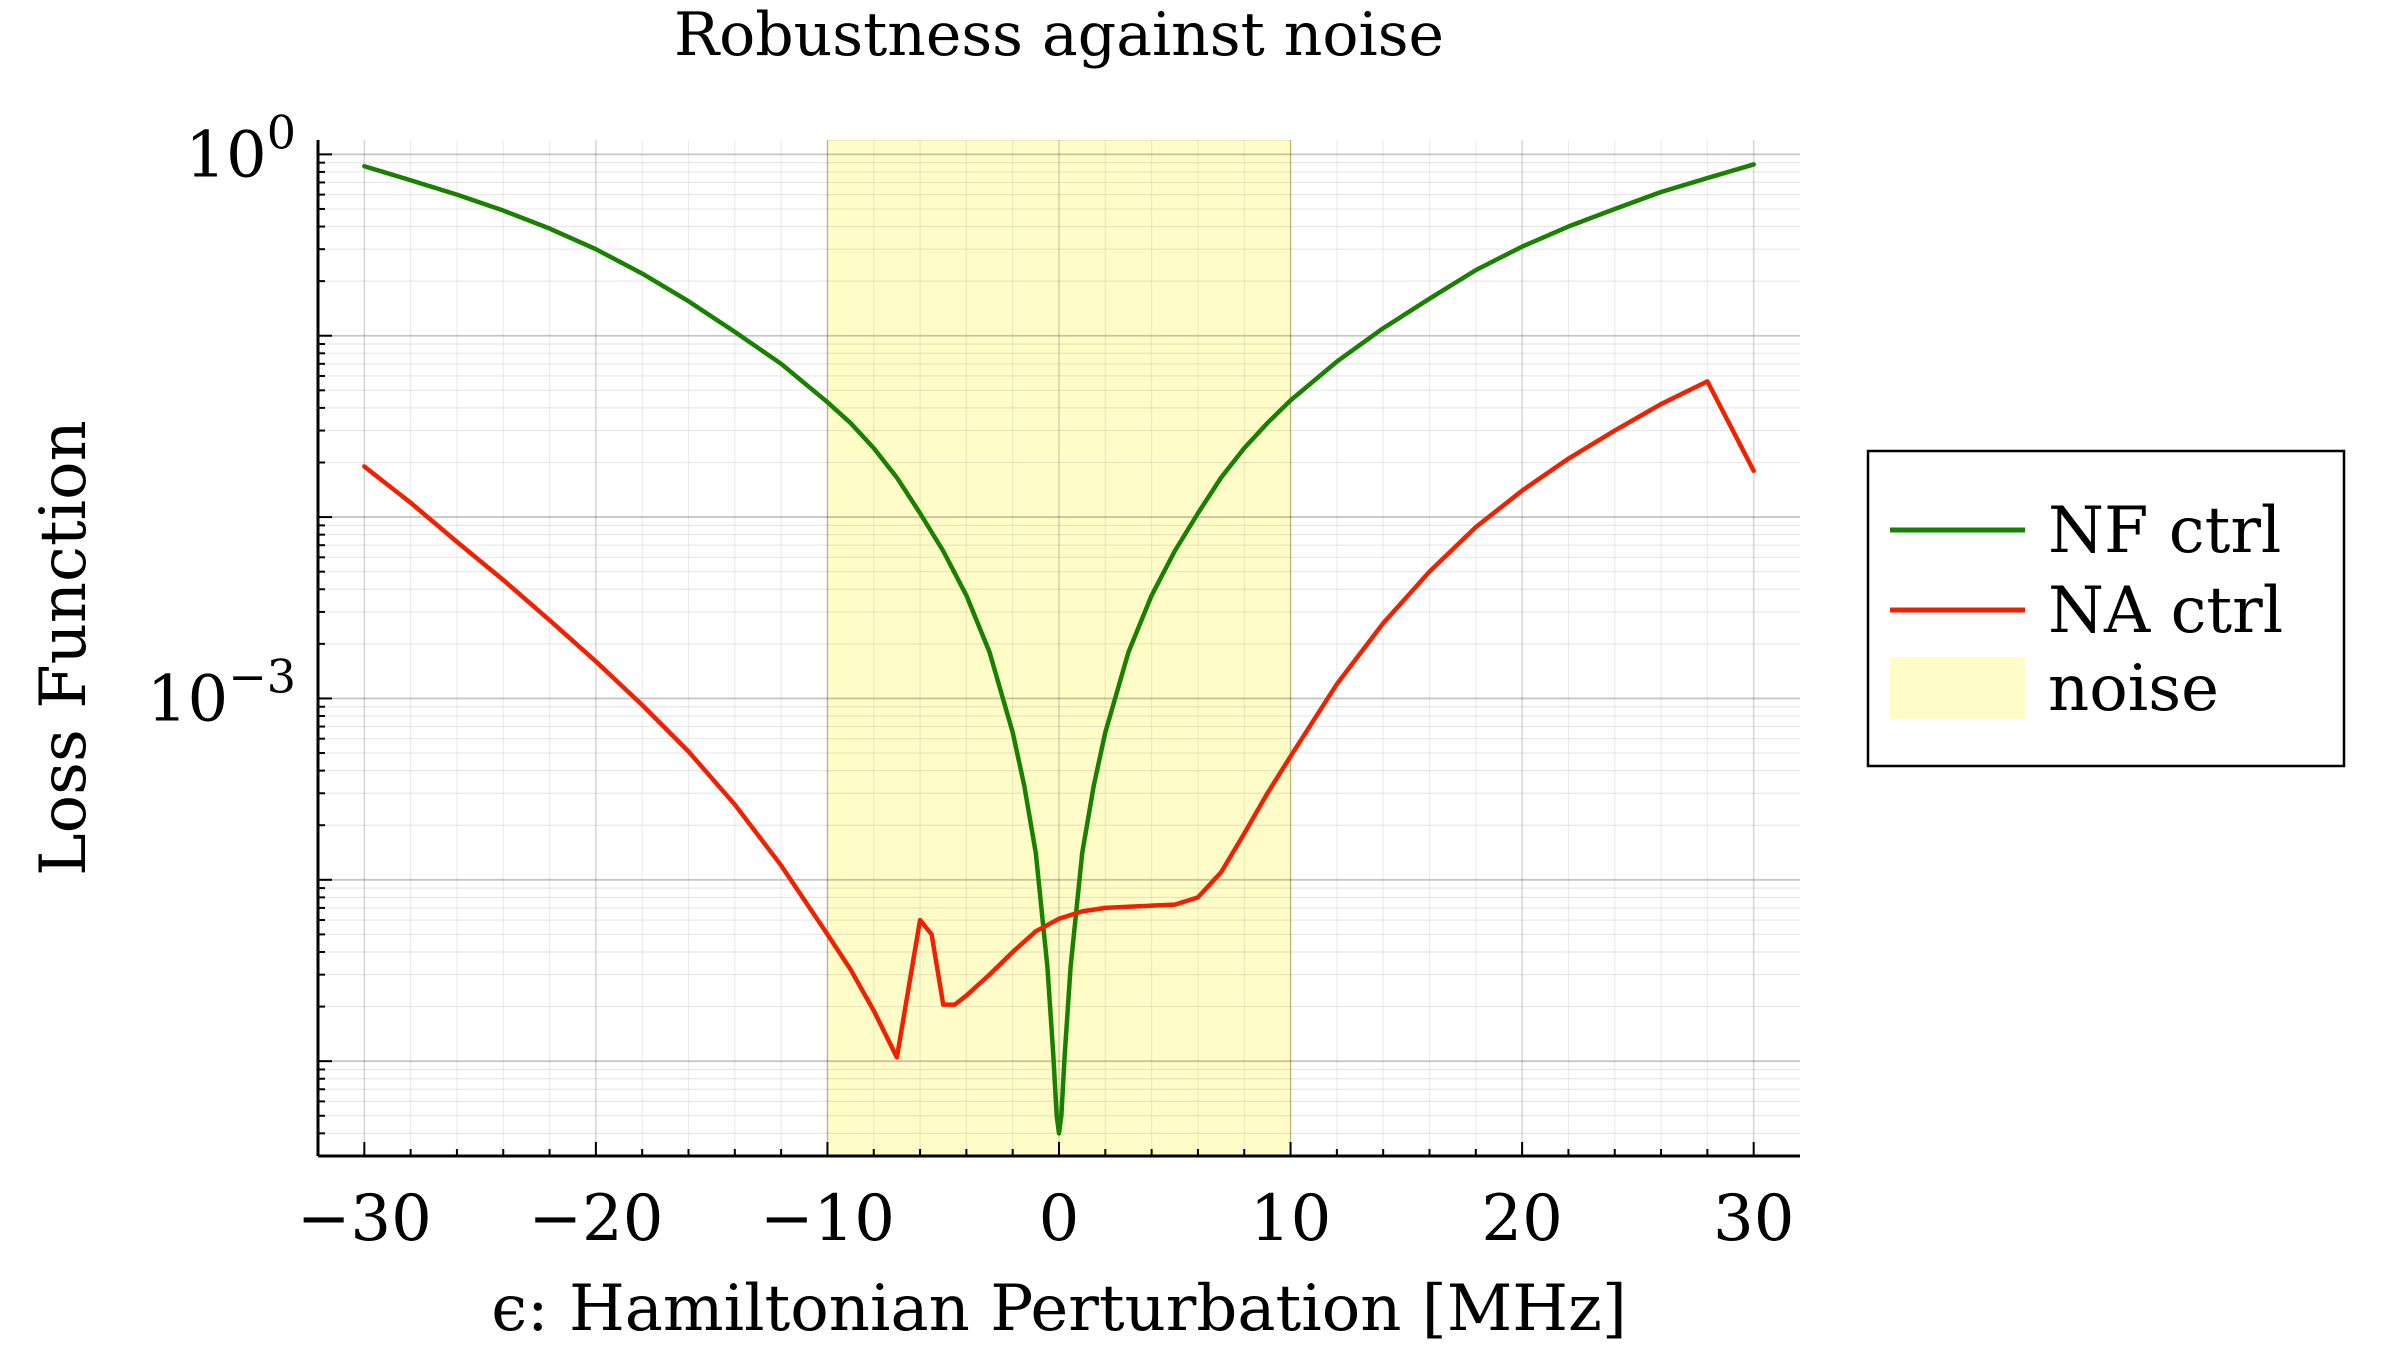  What do you see at coordinates (364, 1219) in the screenshot?
I see `x-tick-label: −30` at bounding box center [364, 1219].